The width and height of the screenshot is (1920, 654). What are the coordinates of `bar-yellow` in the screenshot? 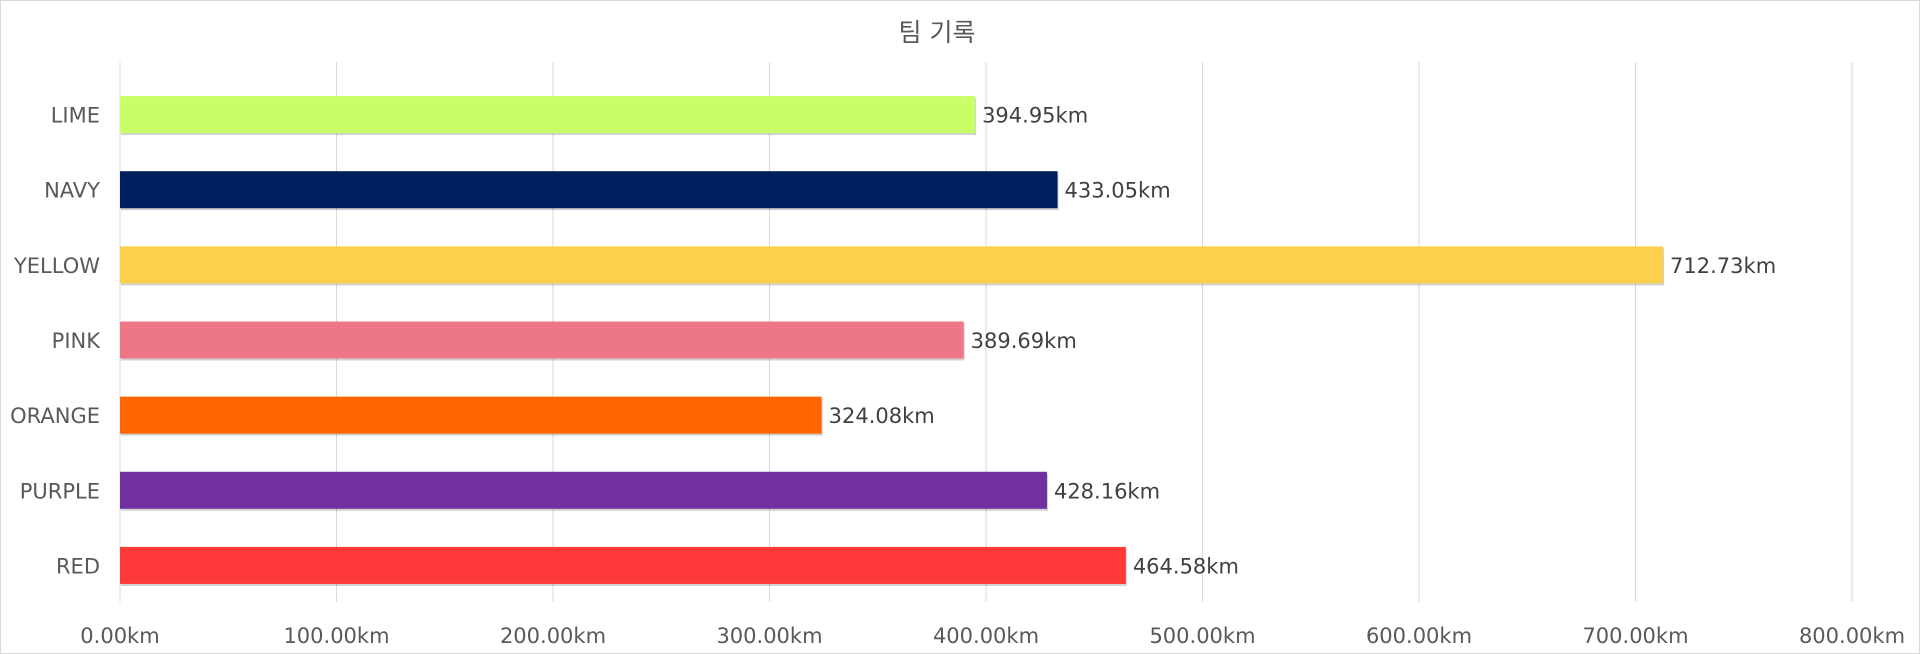 It's located at (892, 265).